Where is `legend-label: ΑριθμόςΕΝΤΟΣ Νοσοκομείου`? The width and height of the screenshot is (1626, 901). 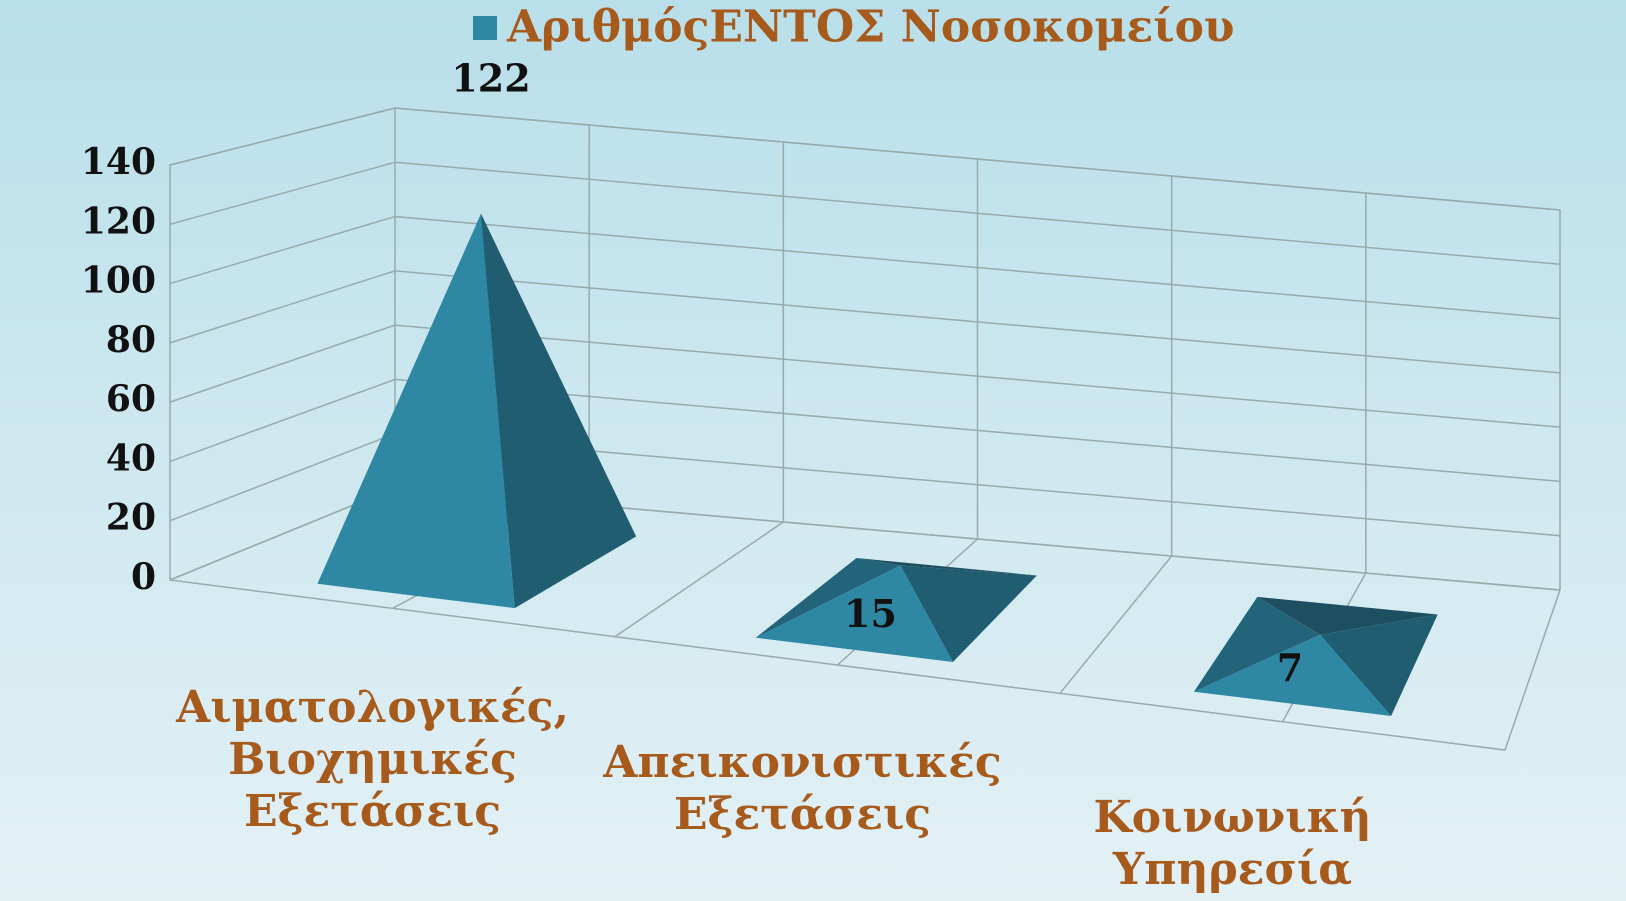
legend-label: ΑριθμόςΕΝΤΟΣ Νοσοκομείου is located at coordinates (870, 27).